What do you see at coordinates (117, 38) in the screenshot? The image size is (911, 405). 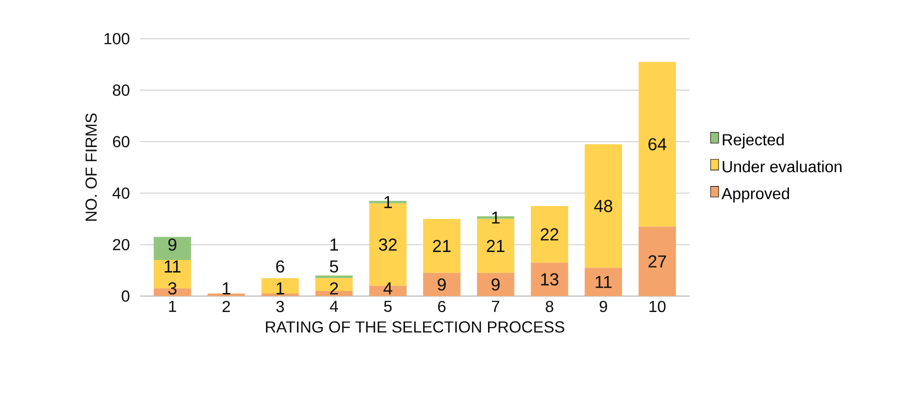 I see `y-tick-label: 100` at bounding box center [117, 38].